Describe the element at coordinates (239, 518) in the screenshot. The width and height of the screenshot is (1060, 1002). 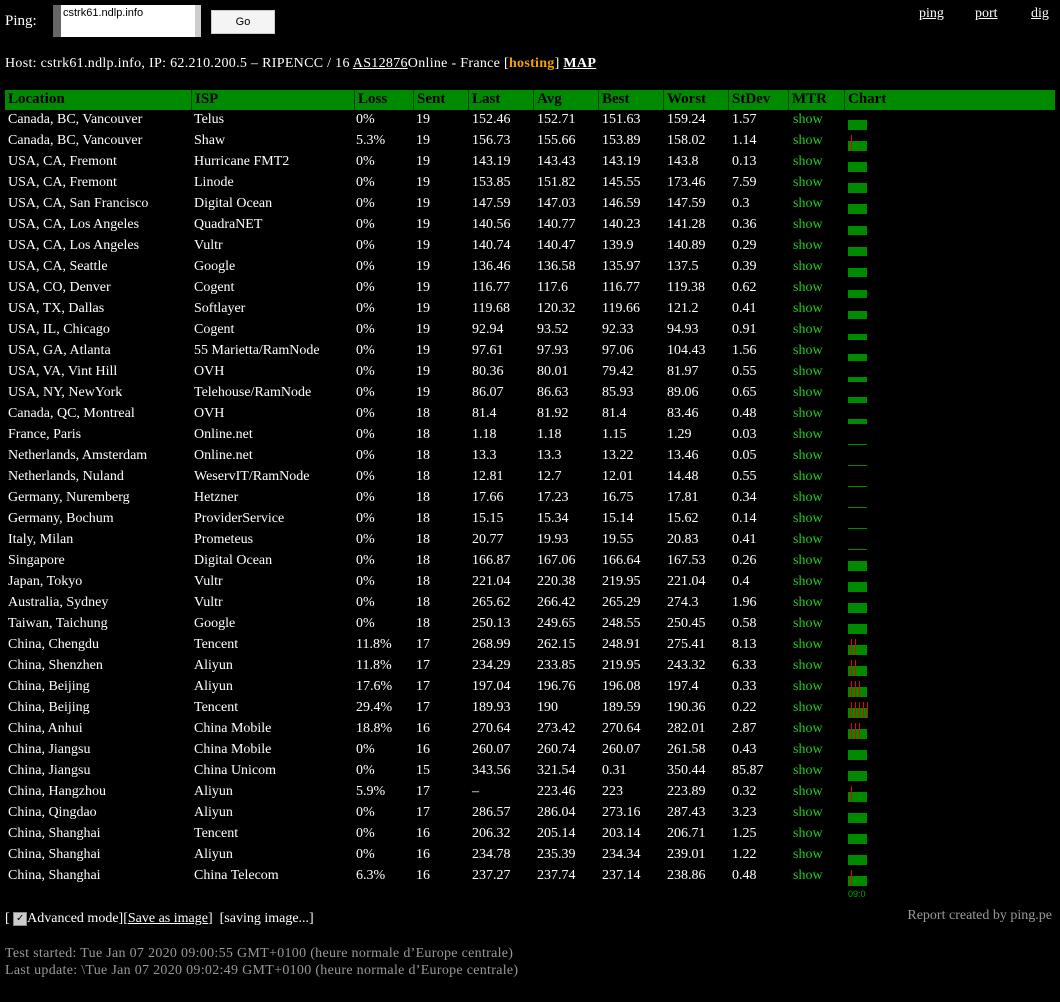
I see `isp: ProviderService` at that location.